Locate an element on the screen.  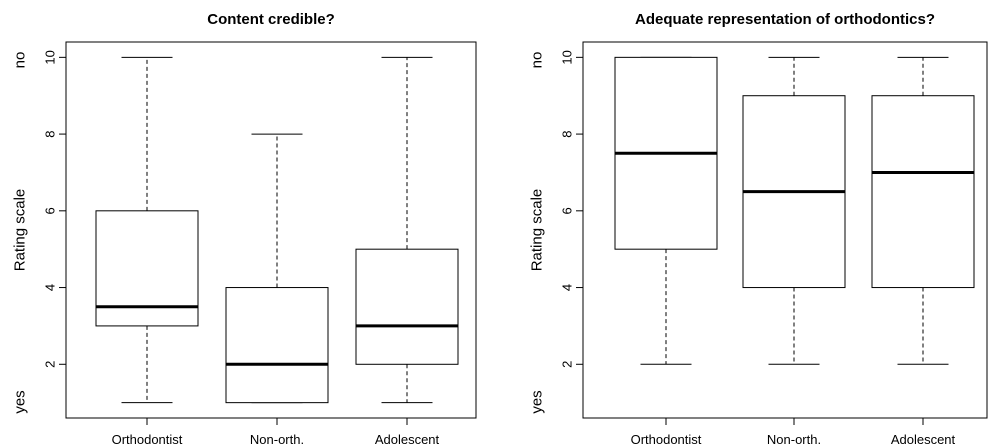
chart-title: Content credible? is located at coordinates (271, 19).